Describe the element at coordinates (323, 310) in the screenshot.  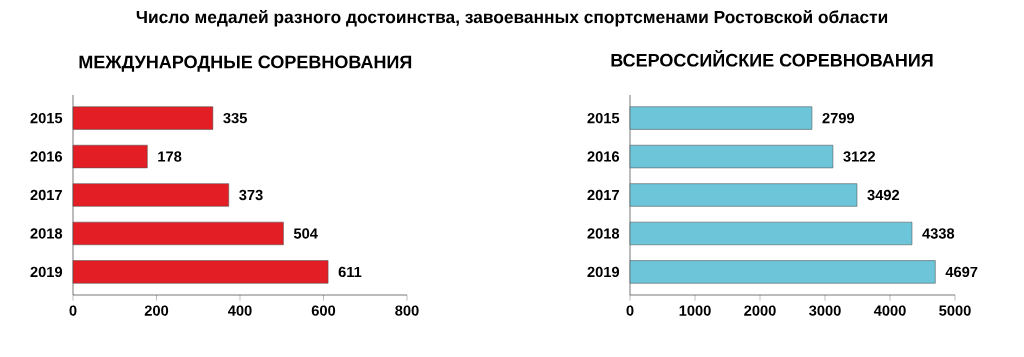
I see `x-tick-label: 600` at that location.